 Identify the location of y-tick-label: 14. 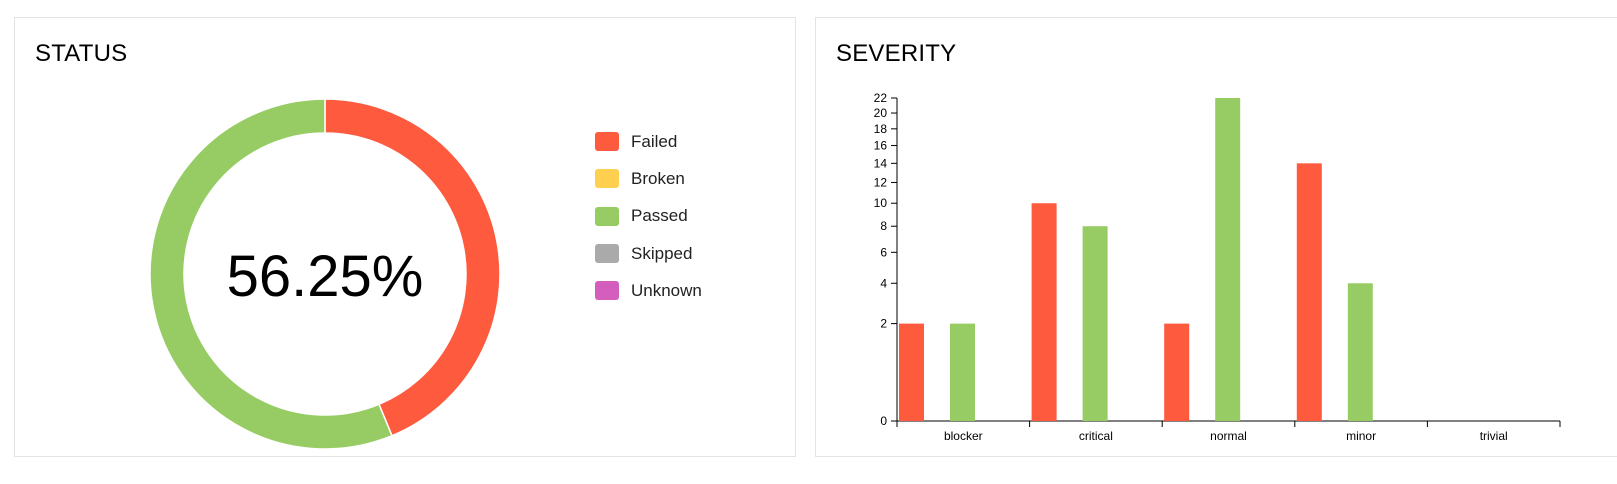
(881, 163).